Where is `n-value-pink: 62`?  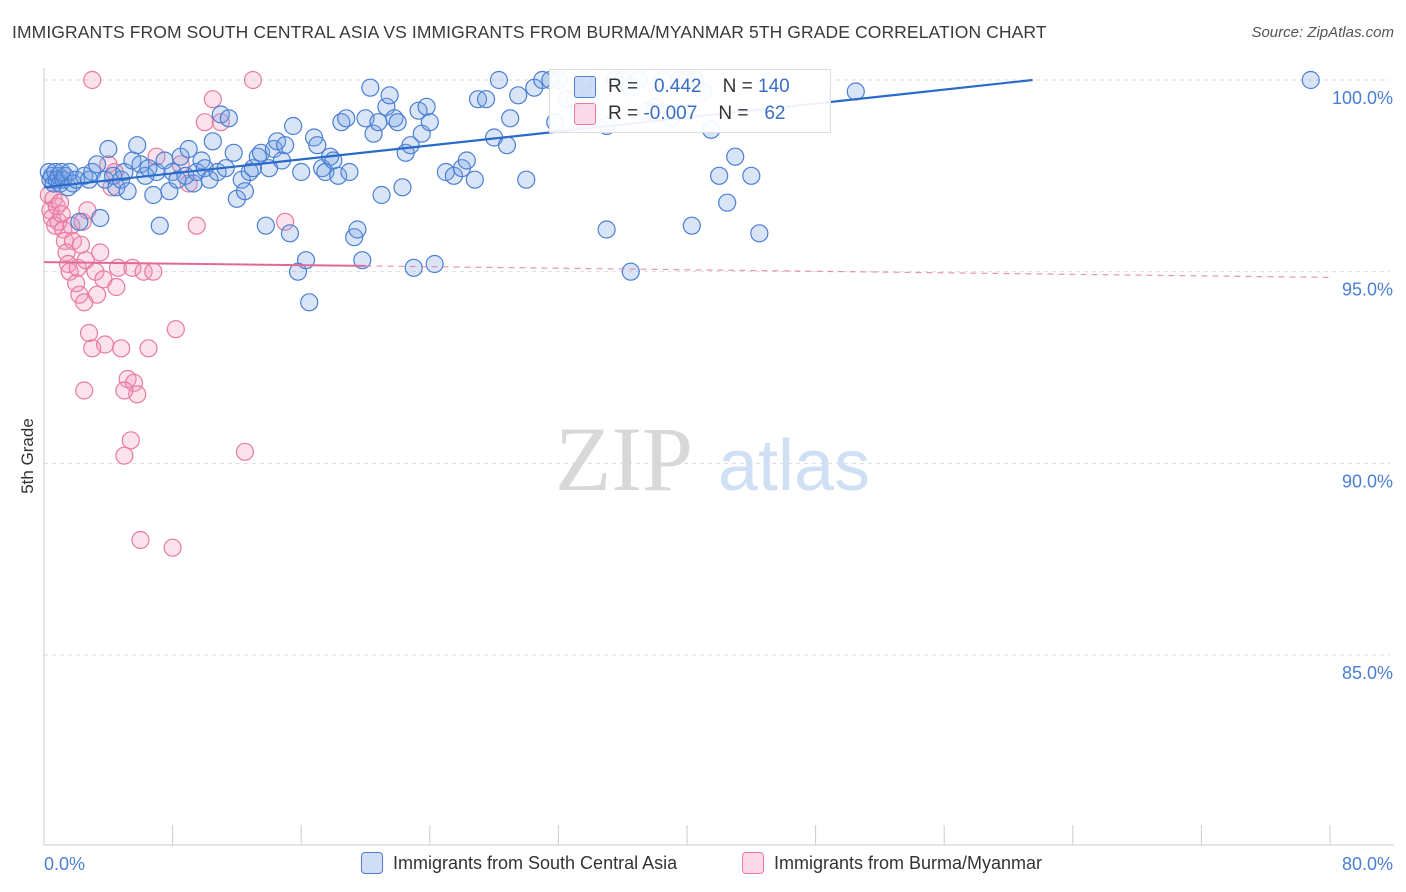 n-value-pink: 62 is located at coordinates (775, 113).